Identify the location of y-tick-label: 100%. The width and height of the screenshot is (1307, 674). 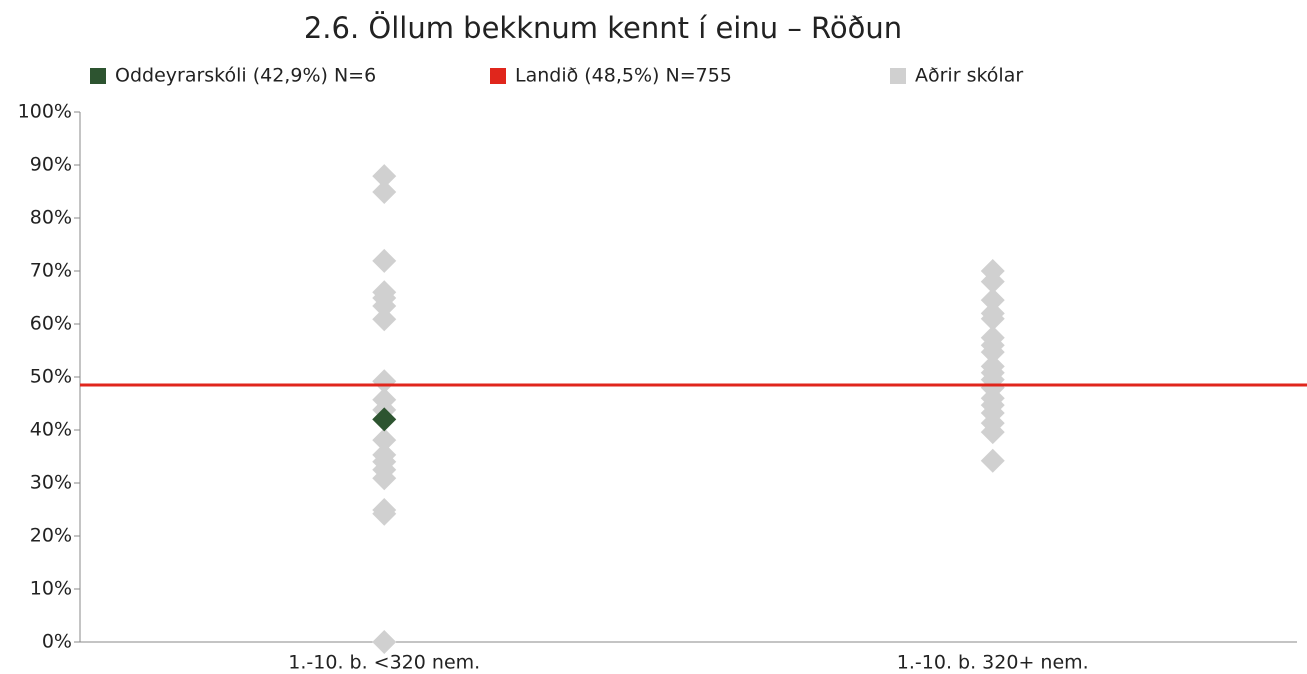
(45, 112).